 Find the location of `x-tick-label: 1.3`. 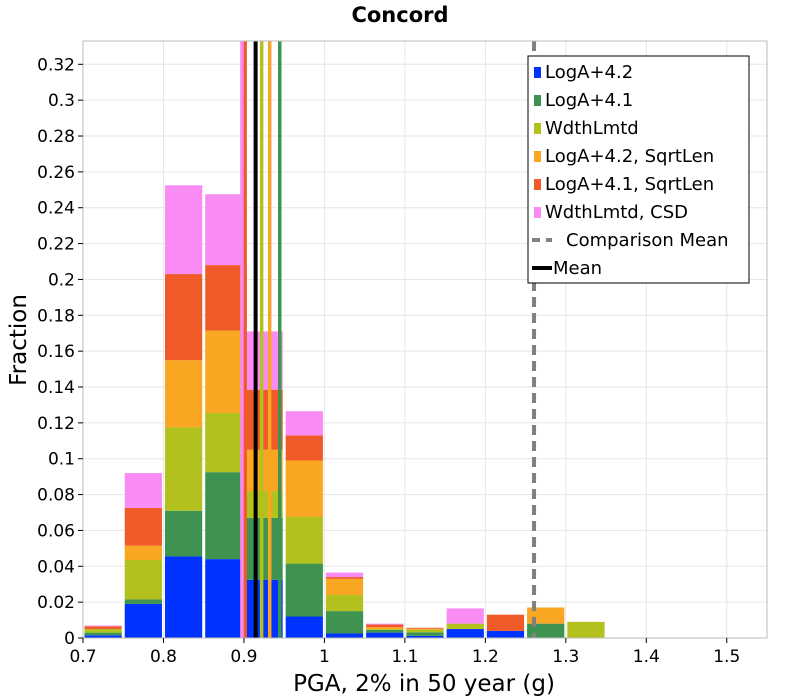

x-tick-label: 1.3 is located at coordinates (565, 657).